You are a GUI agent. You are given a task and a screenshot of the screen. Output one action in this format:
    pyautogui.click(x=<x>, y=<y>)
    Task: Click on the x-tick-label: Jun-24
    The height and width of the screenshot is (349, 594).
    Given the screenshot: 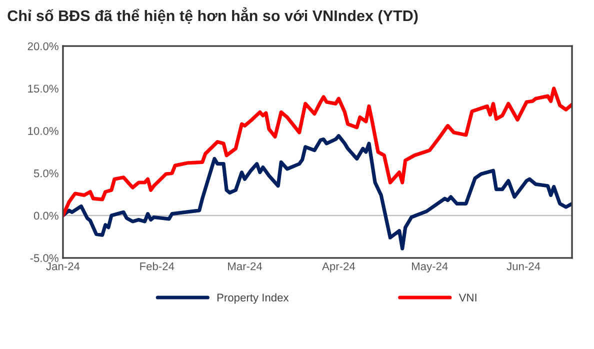 What is the action you would take?
    pyautogui.click(x=523, y=266)
    